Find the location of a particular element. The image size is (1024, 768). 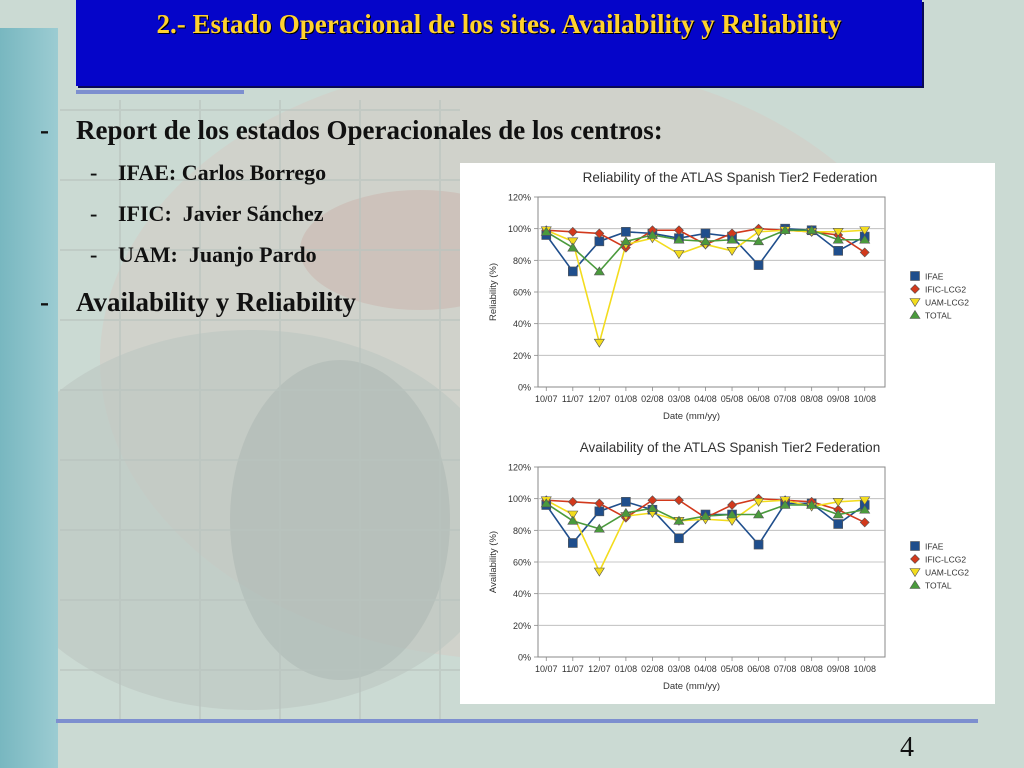

chart-1-xtick-label: 03/08 is located at coordinates (679, 669).